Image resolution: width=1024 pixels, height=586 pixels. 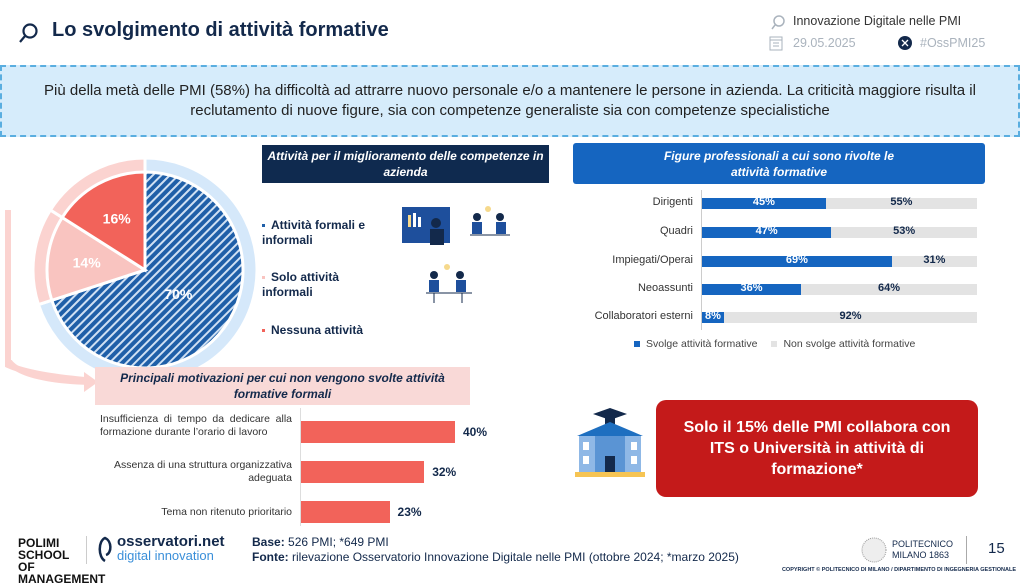 I want to click on bar-data-label: 31%, so click(x=934, y=260).